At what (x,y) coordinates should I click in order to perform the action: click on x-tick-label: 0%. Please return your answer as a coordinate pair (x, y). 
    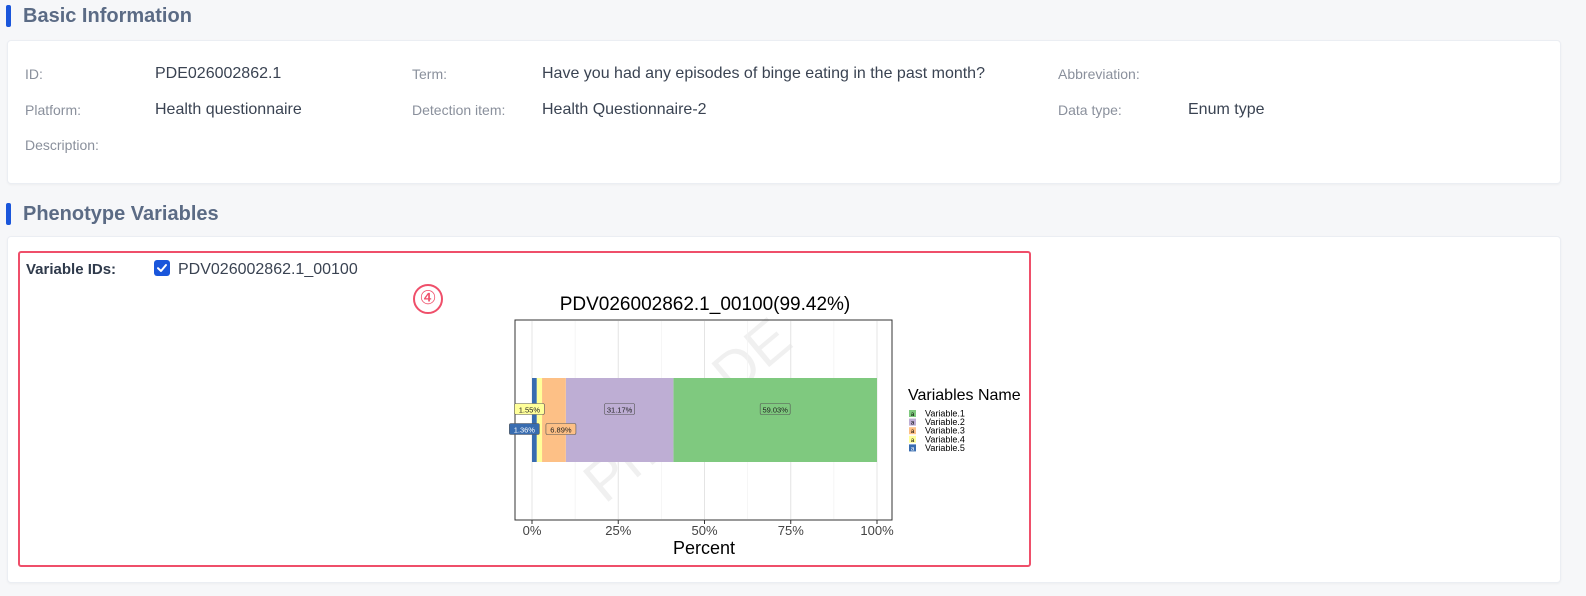
    Looking at the image, I should click on (532, 530).